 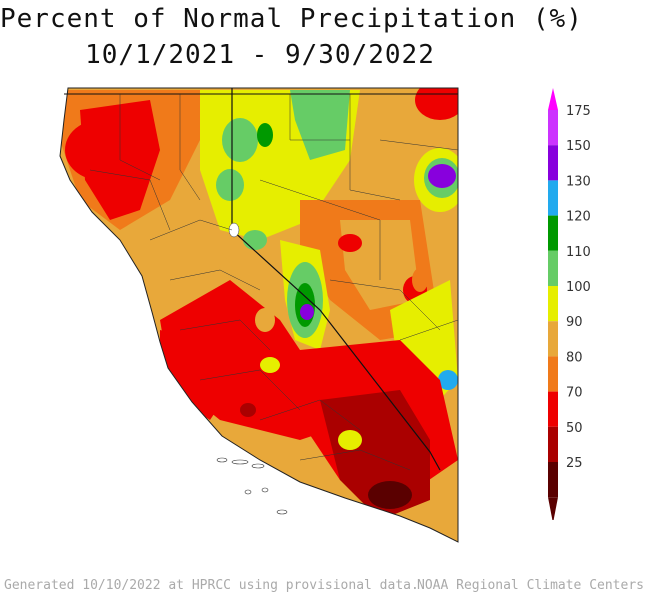 What do you see at coordinates (260, 55) in the screenshot?
I see `map-date-range: 10/1/2021 - 9/30/2022` at bounding box center [260, 55].